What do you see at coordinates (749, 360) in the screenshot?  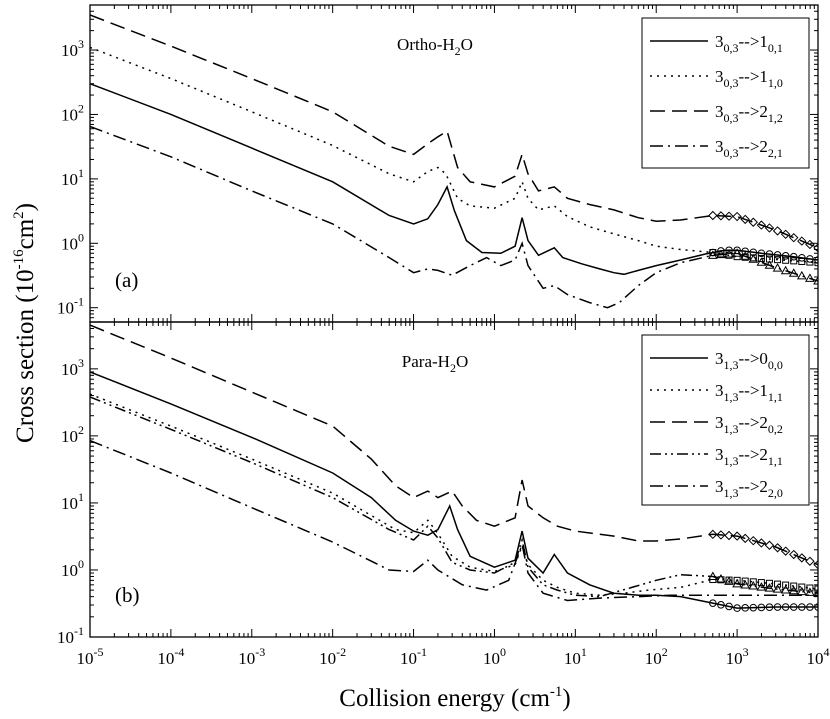 I see `legend-label-0: 31,3-->00,0` at bounding box center [749, 360].